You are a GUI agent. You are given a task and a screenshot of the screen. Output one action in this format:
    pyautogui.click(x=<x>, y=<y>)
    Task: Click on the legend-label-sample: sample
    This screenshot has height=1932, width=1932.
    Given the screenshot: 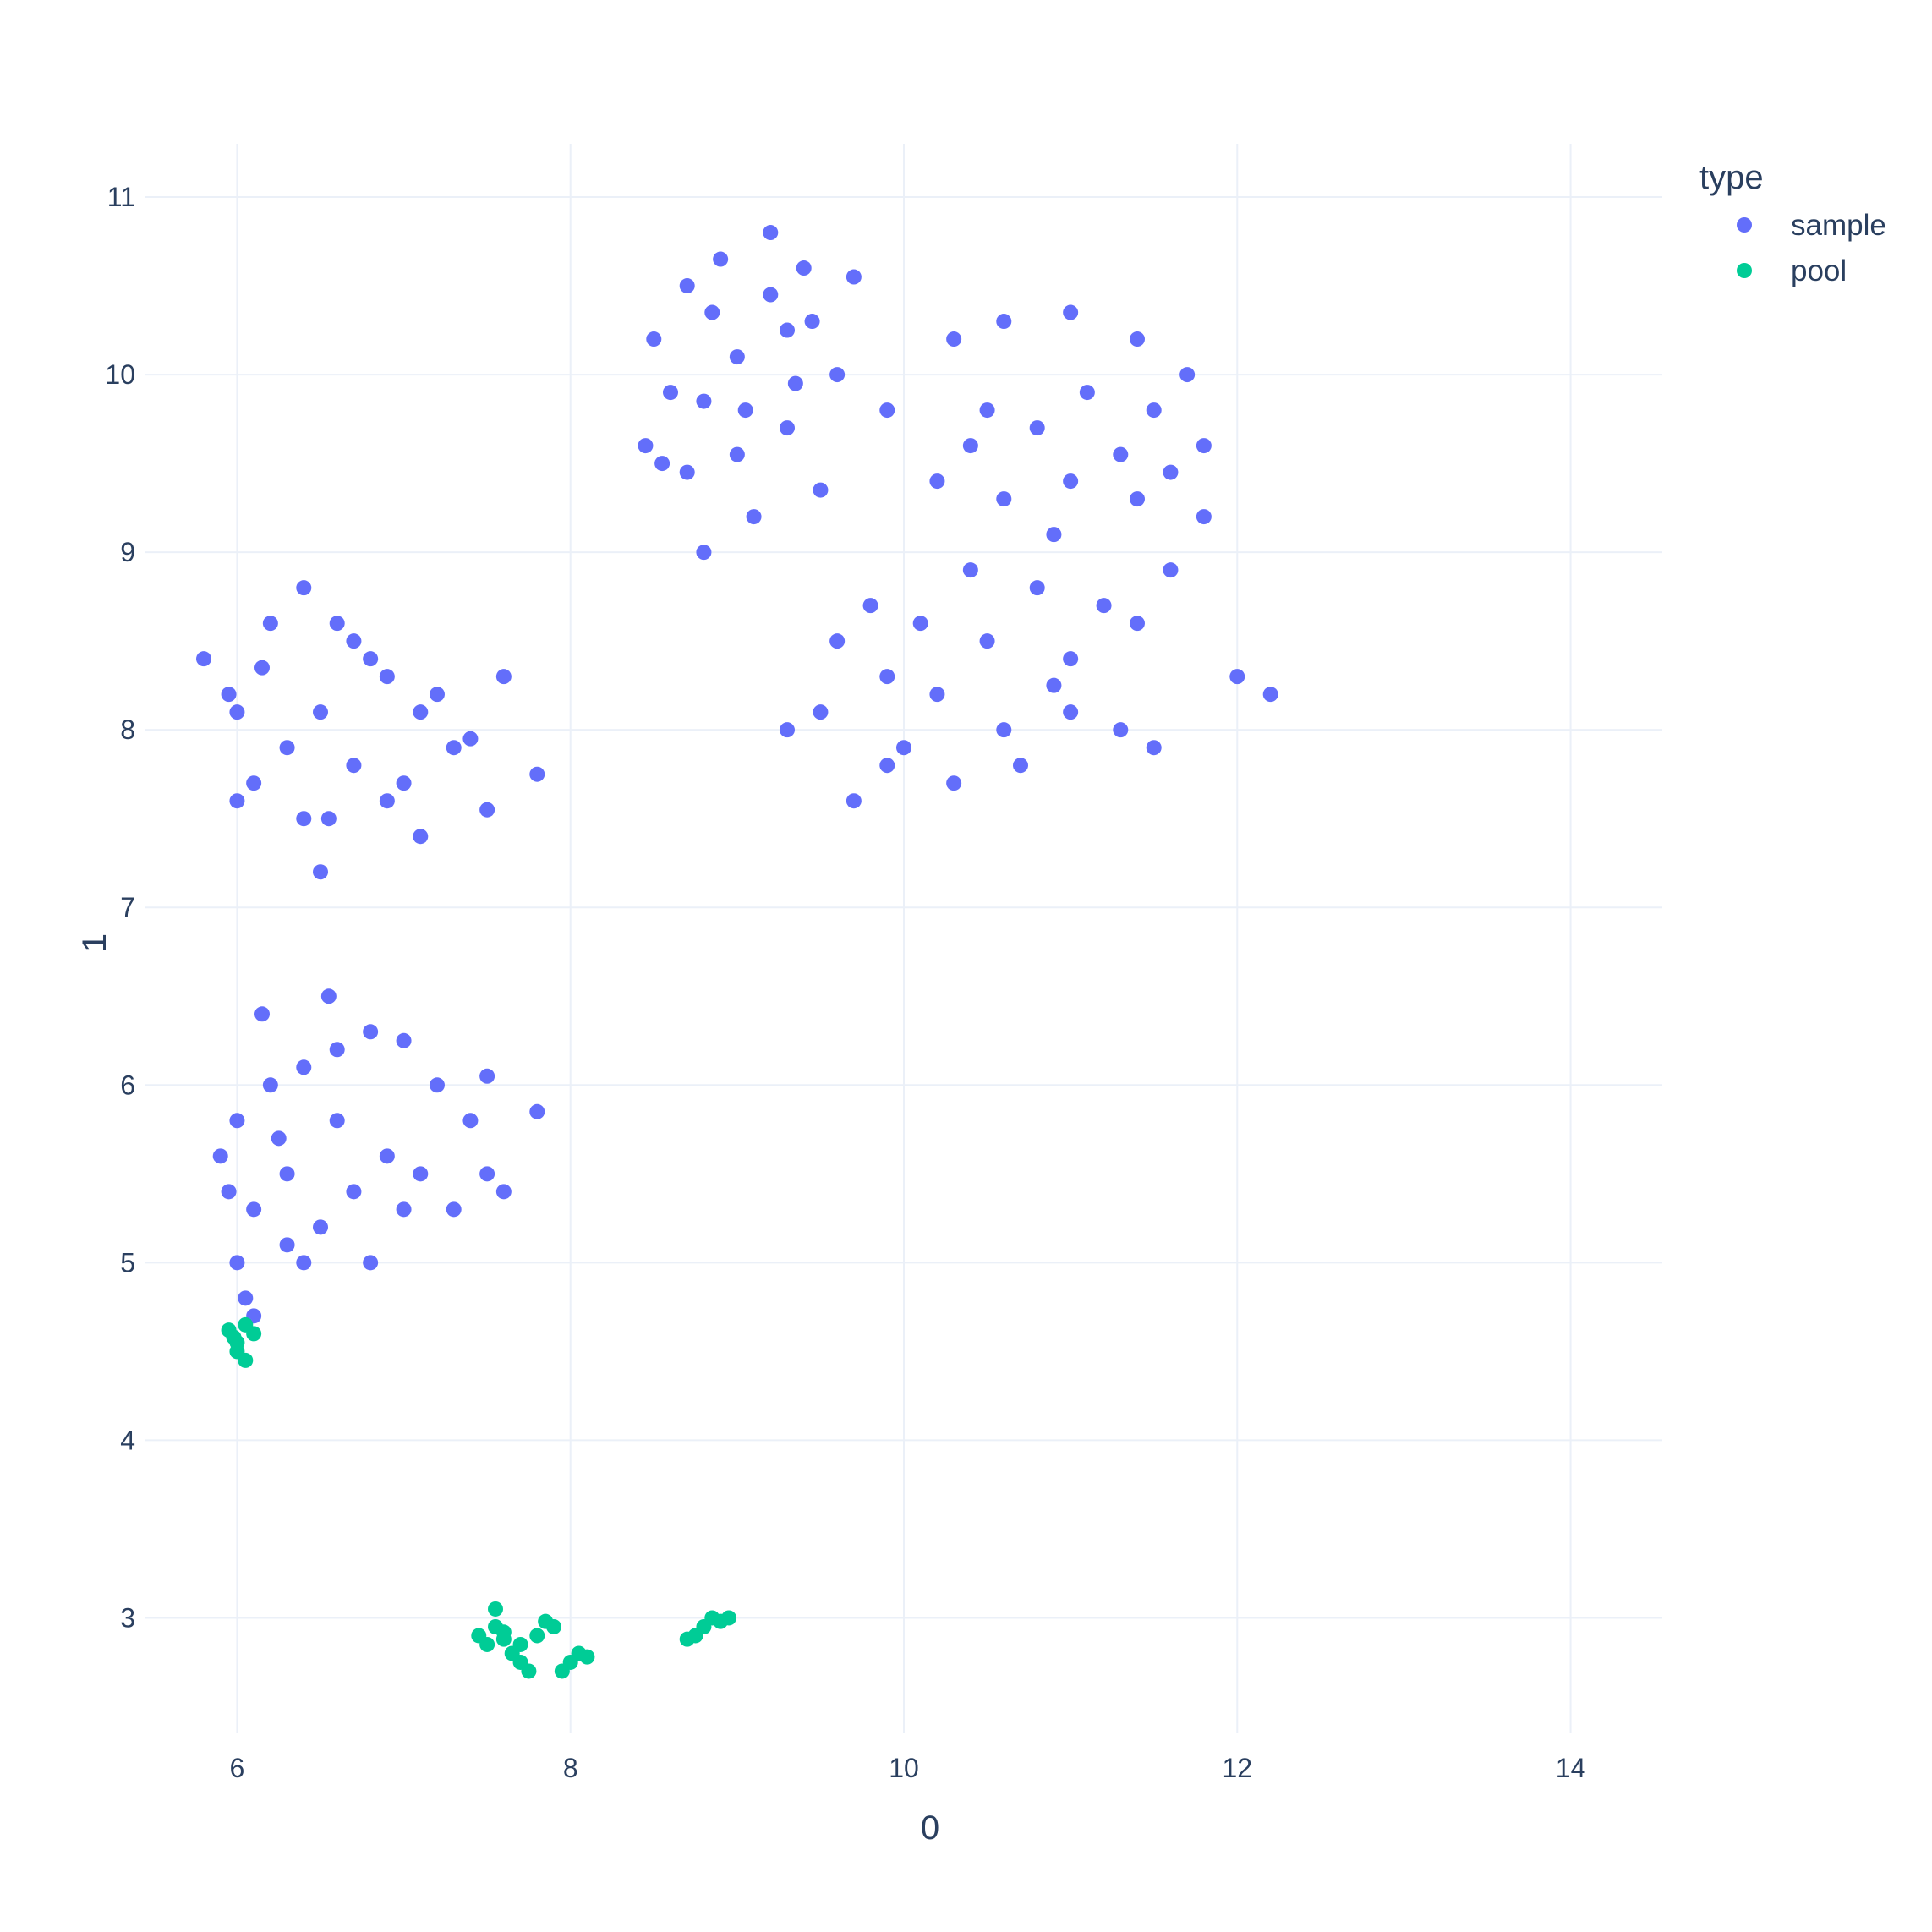 What is the action you would take?
    pyautogui.click(x=1838, y=225)
    